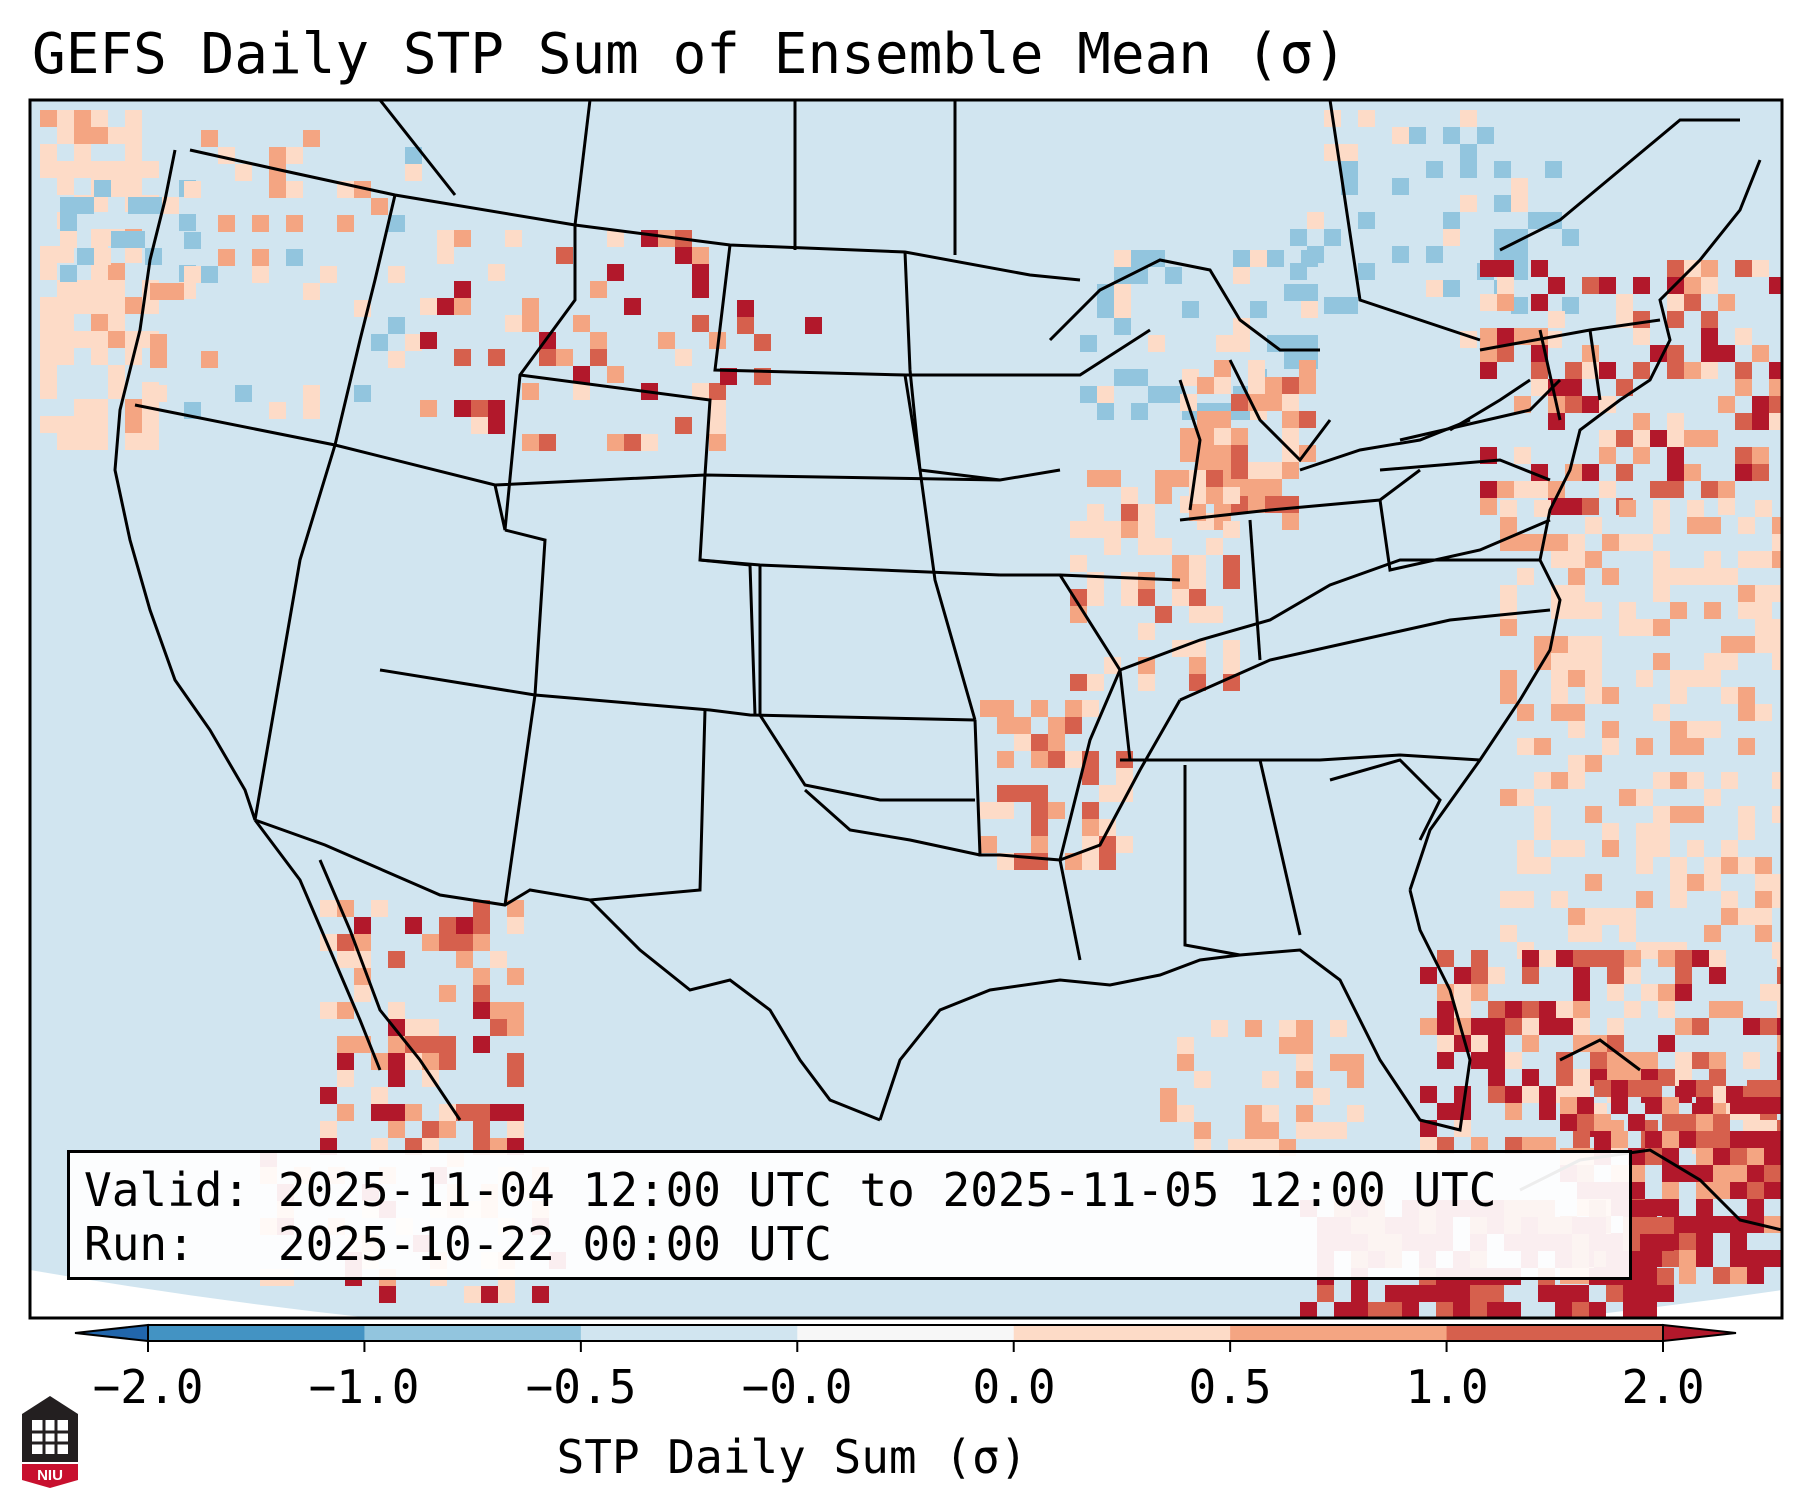  Describe the element at coordinates (167, 1190) in the screenshot. I see `valid-label: Valid:` at that location.